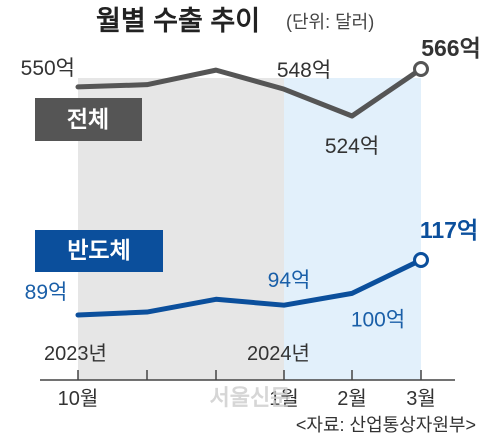 This screenshot has height=440, width=500. Describe the element at coordinates (48, 68) in the screenshot. I see `data-label: 550억` at that location.